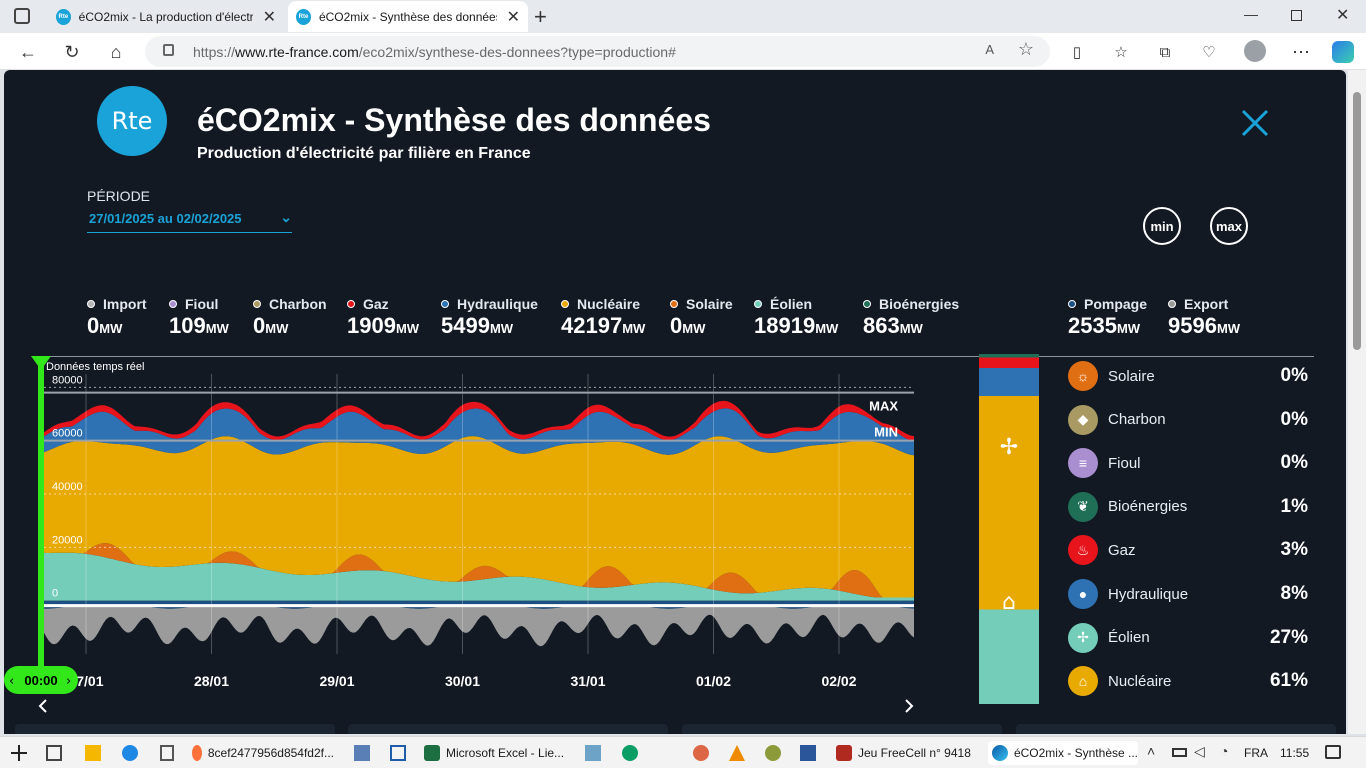  What do you see at coordinates (1077, 52) in the screenshot?
I see `split-screen-icon: ▯` at bounding box center [1077, 52].